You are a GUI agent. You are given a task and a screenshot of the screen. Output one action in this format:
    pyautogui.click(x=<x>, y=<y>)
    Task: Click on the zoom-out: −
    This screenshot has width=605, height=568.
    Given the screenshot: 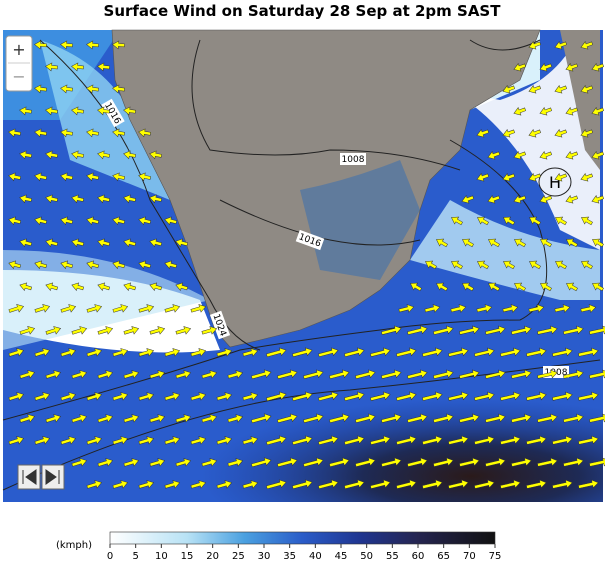 What is the action you would take?
    pyautogui.click(x=18, y=76)
    